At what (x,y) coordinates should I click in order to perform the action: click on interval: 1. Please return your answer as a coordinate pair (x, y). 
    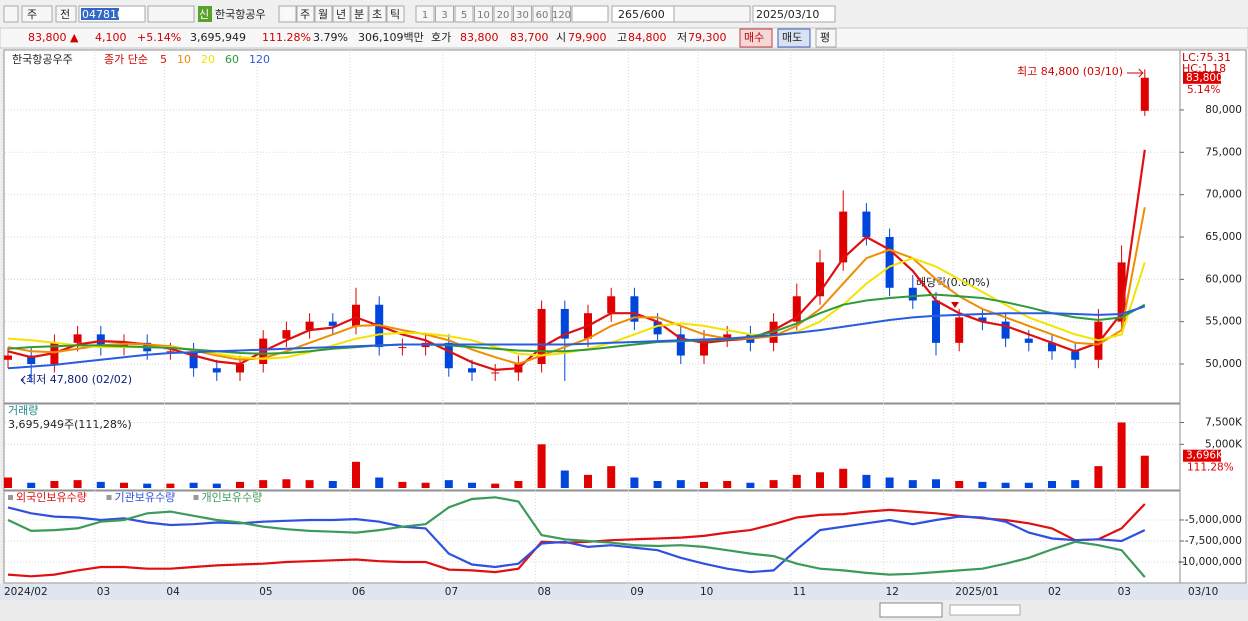
    Looking at the image, I should click on (425, 15).